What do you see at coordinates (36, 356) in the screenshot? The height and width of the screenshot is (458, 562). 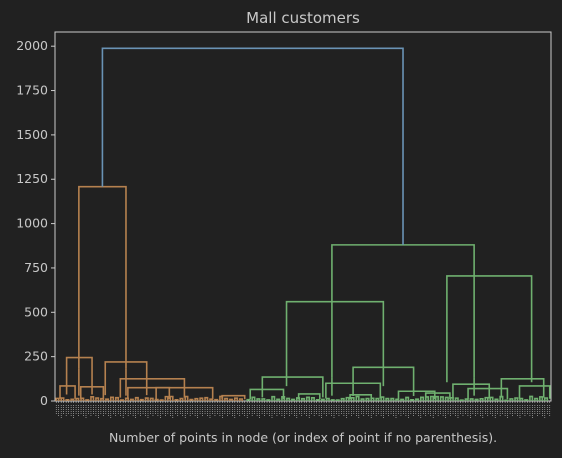 I see `y-tick-label: 250` at bounding box center [36, 356].